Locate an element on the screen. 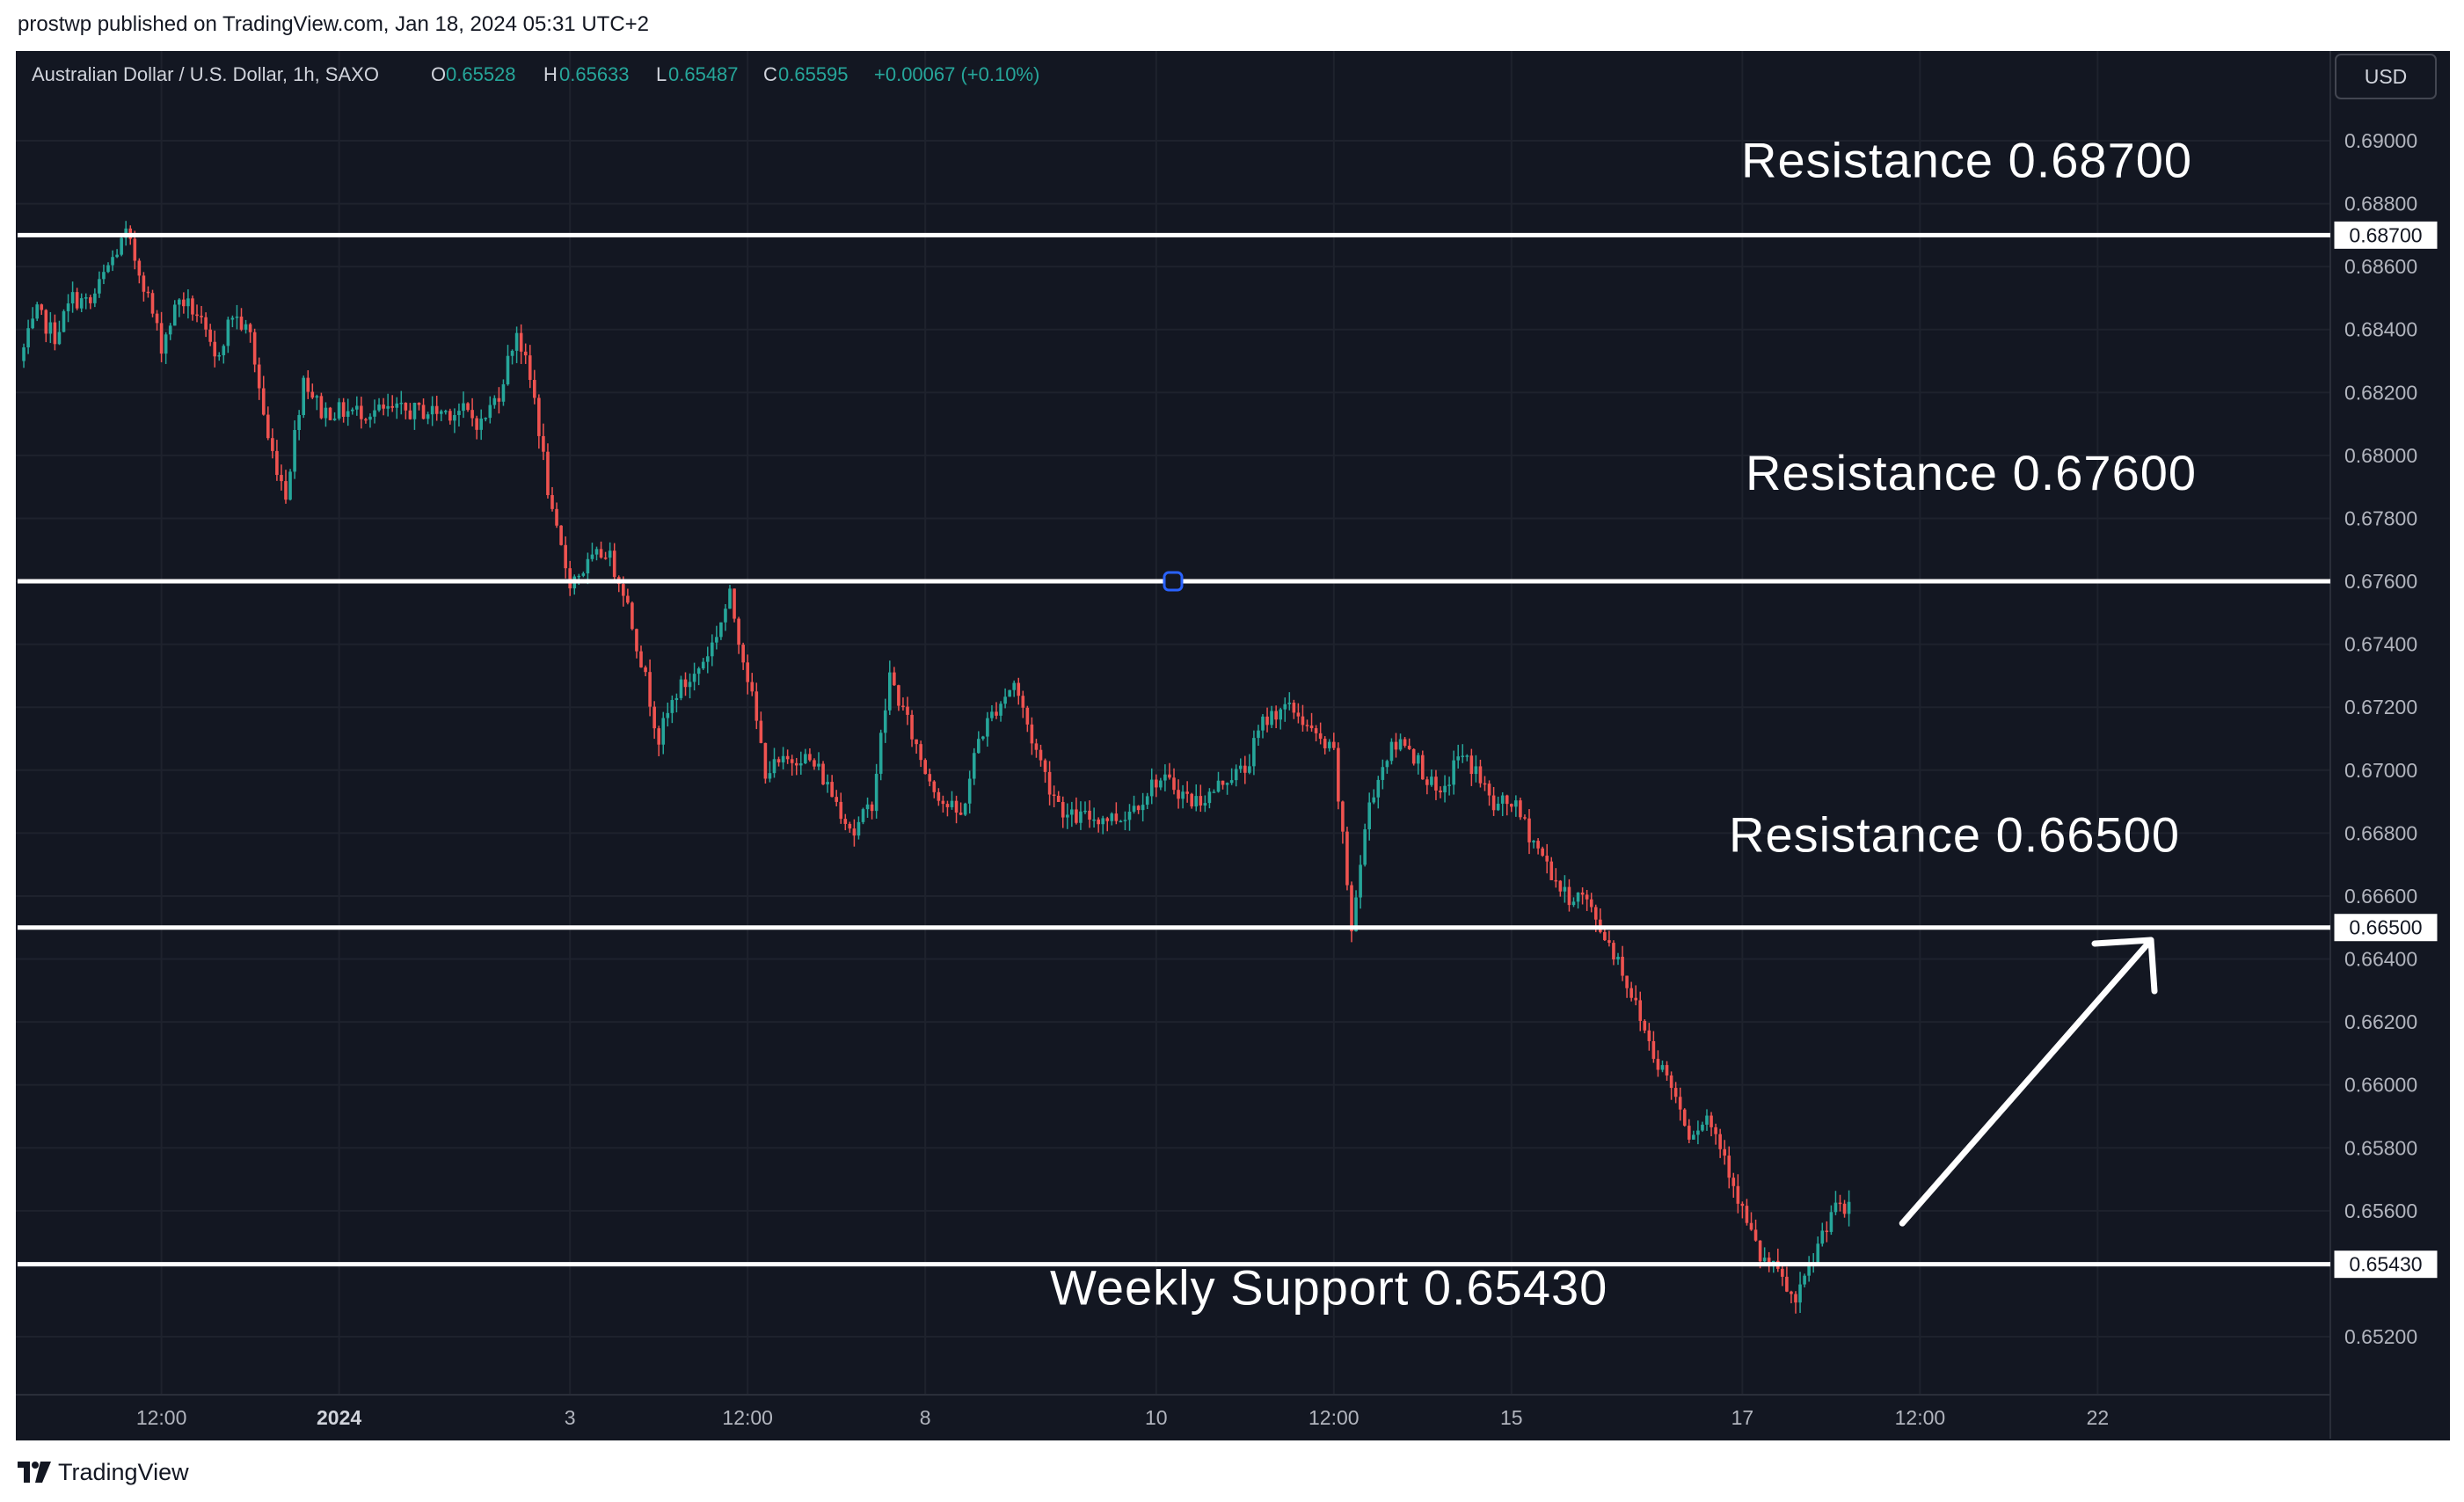 The image size is (2464, 1502). currency-label: USD is located at coordinates (2387, 76).